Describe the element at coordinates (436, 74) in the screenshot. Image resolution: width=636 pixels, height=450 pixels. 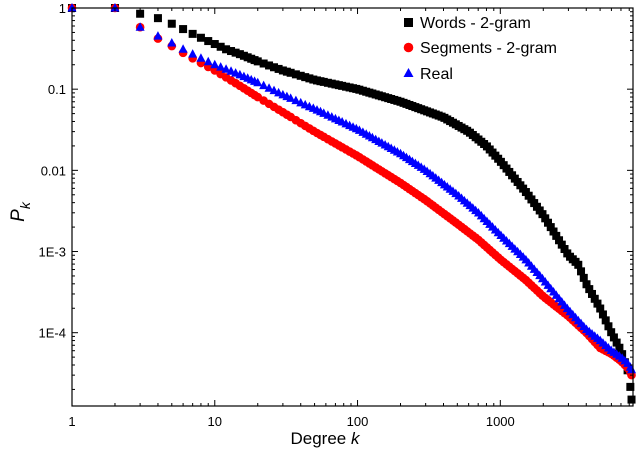
I see `legend-label-real: Real` at that location.